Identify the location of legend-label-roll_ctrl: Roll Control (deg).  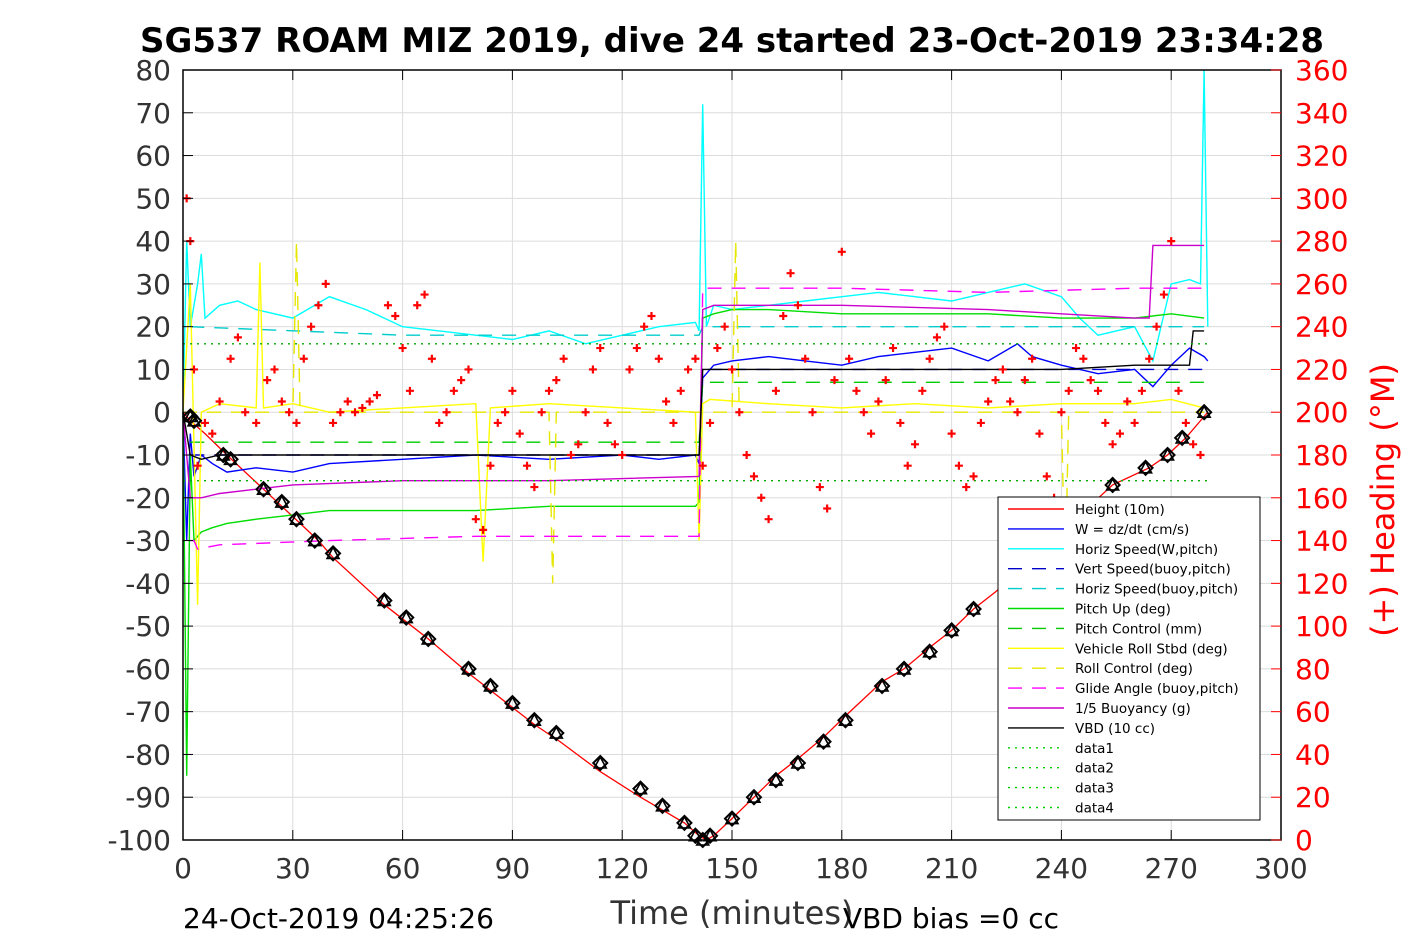
(1134, 669).